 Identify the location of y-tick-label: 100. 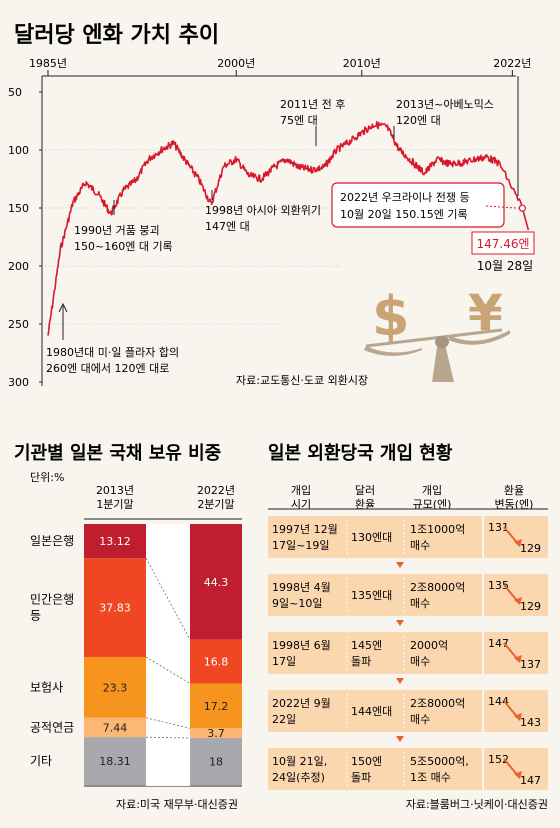
(18, 150).